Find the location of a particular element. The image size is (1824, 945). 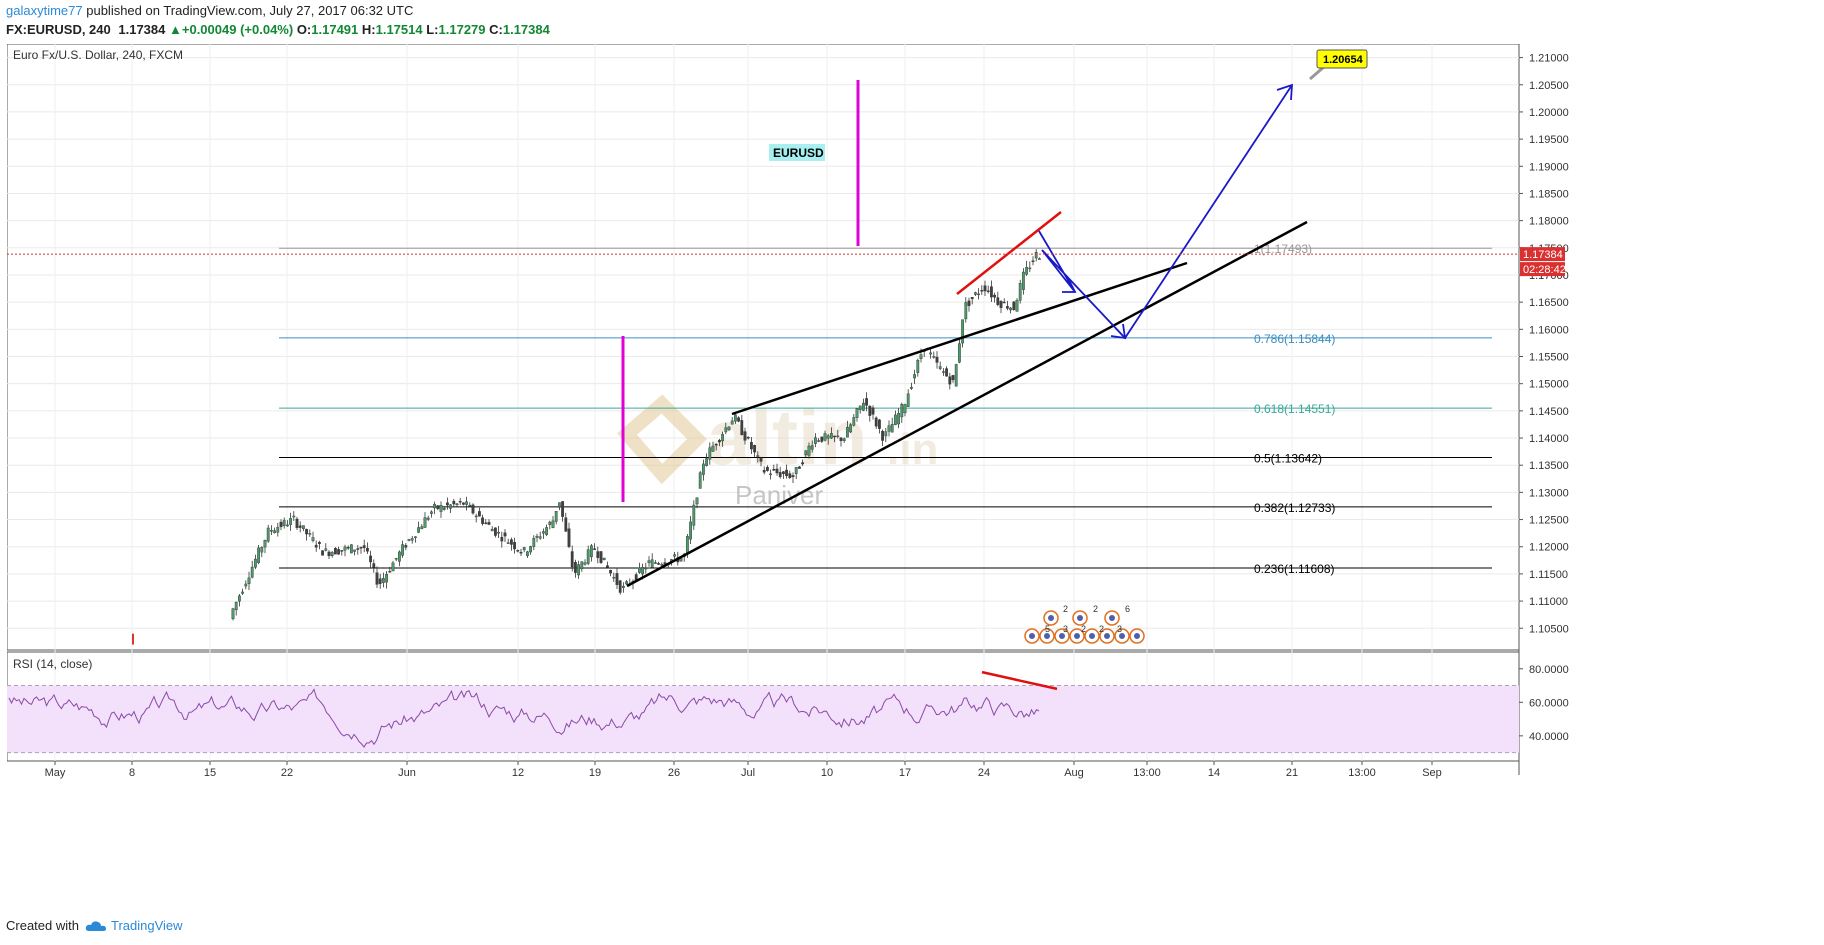

event-count: 6 is located at coordinates (1127, 609).